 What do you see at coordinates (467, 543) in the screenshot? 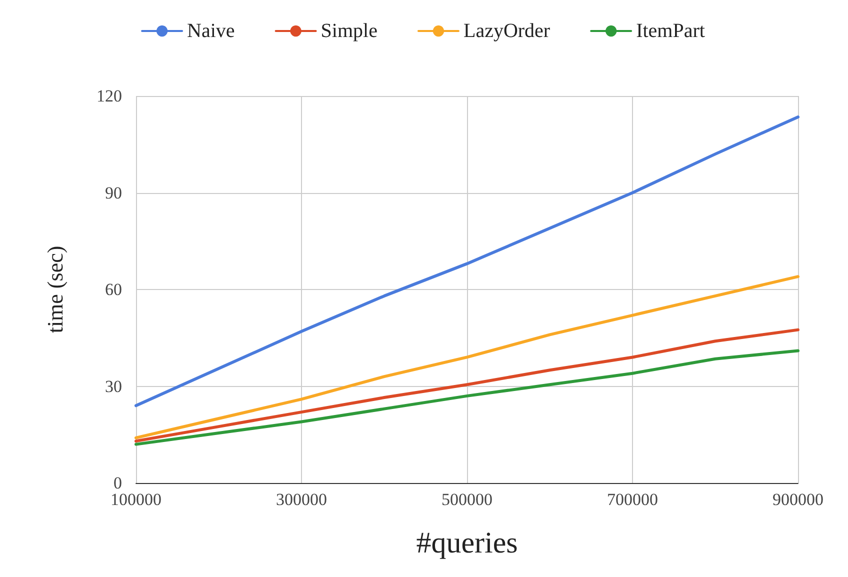
I see `x-axis-title: #queries` at bounding box center [467, 543].